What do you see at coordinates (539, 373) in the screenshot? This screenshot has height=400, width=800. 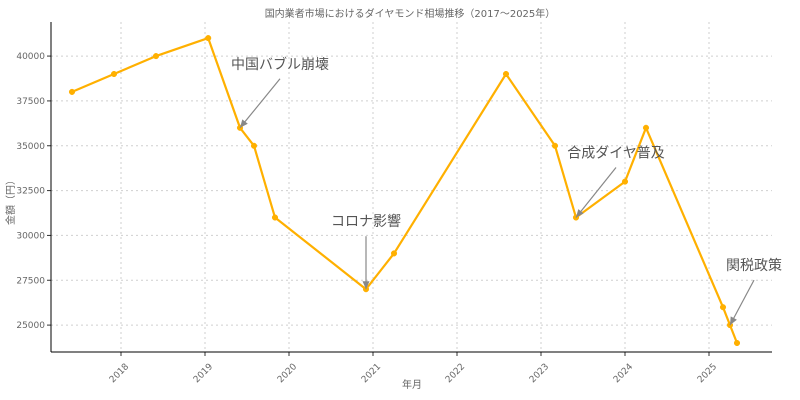 I see `x-tick-label: 2023` at bounding box center [539, 373].